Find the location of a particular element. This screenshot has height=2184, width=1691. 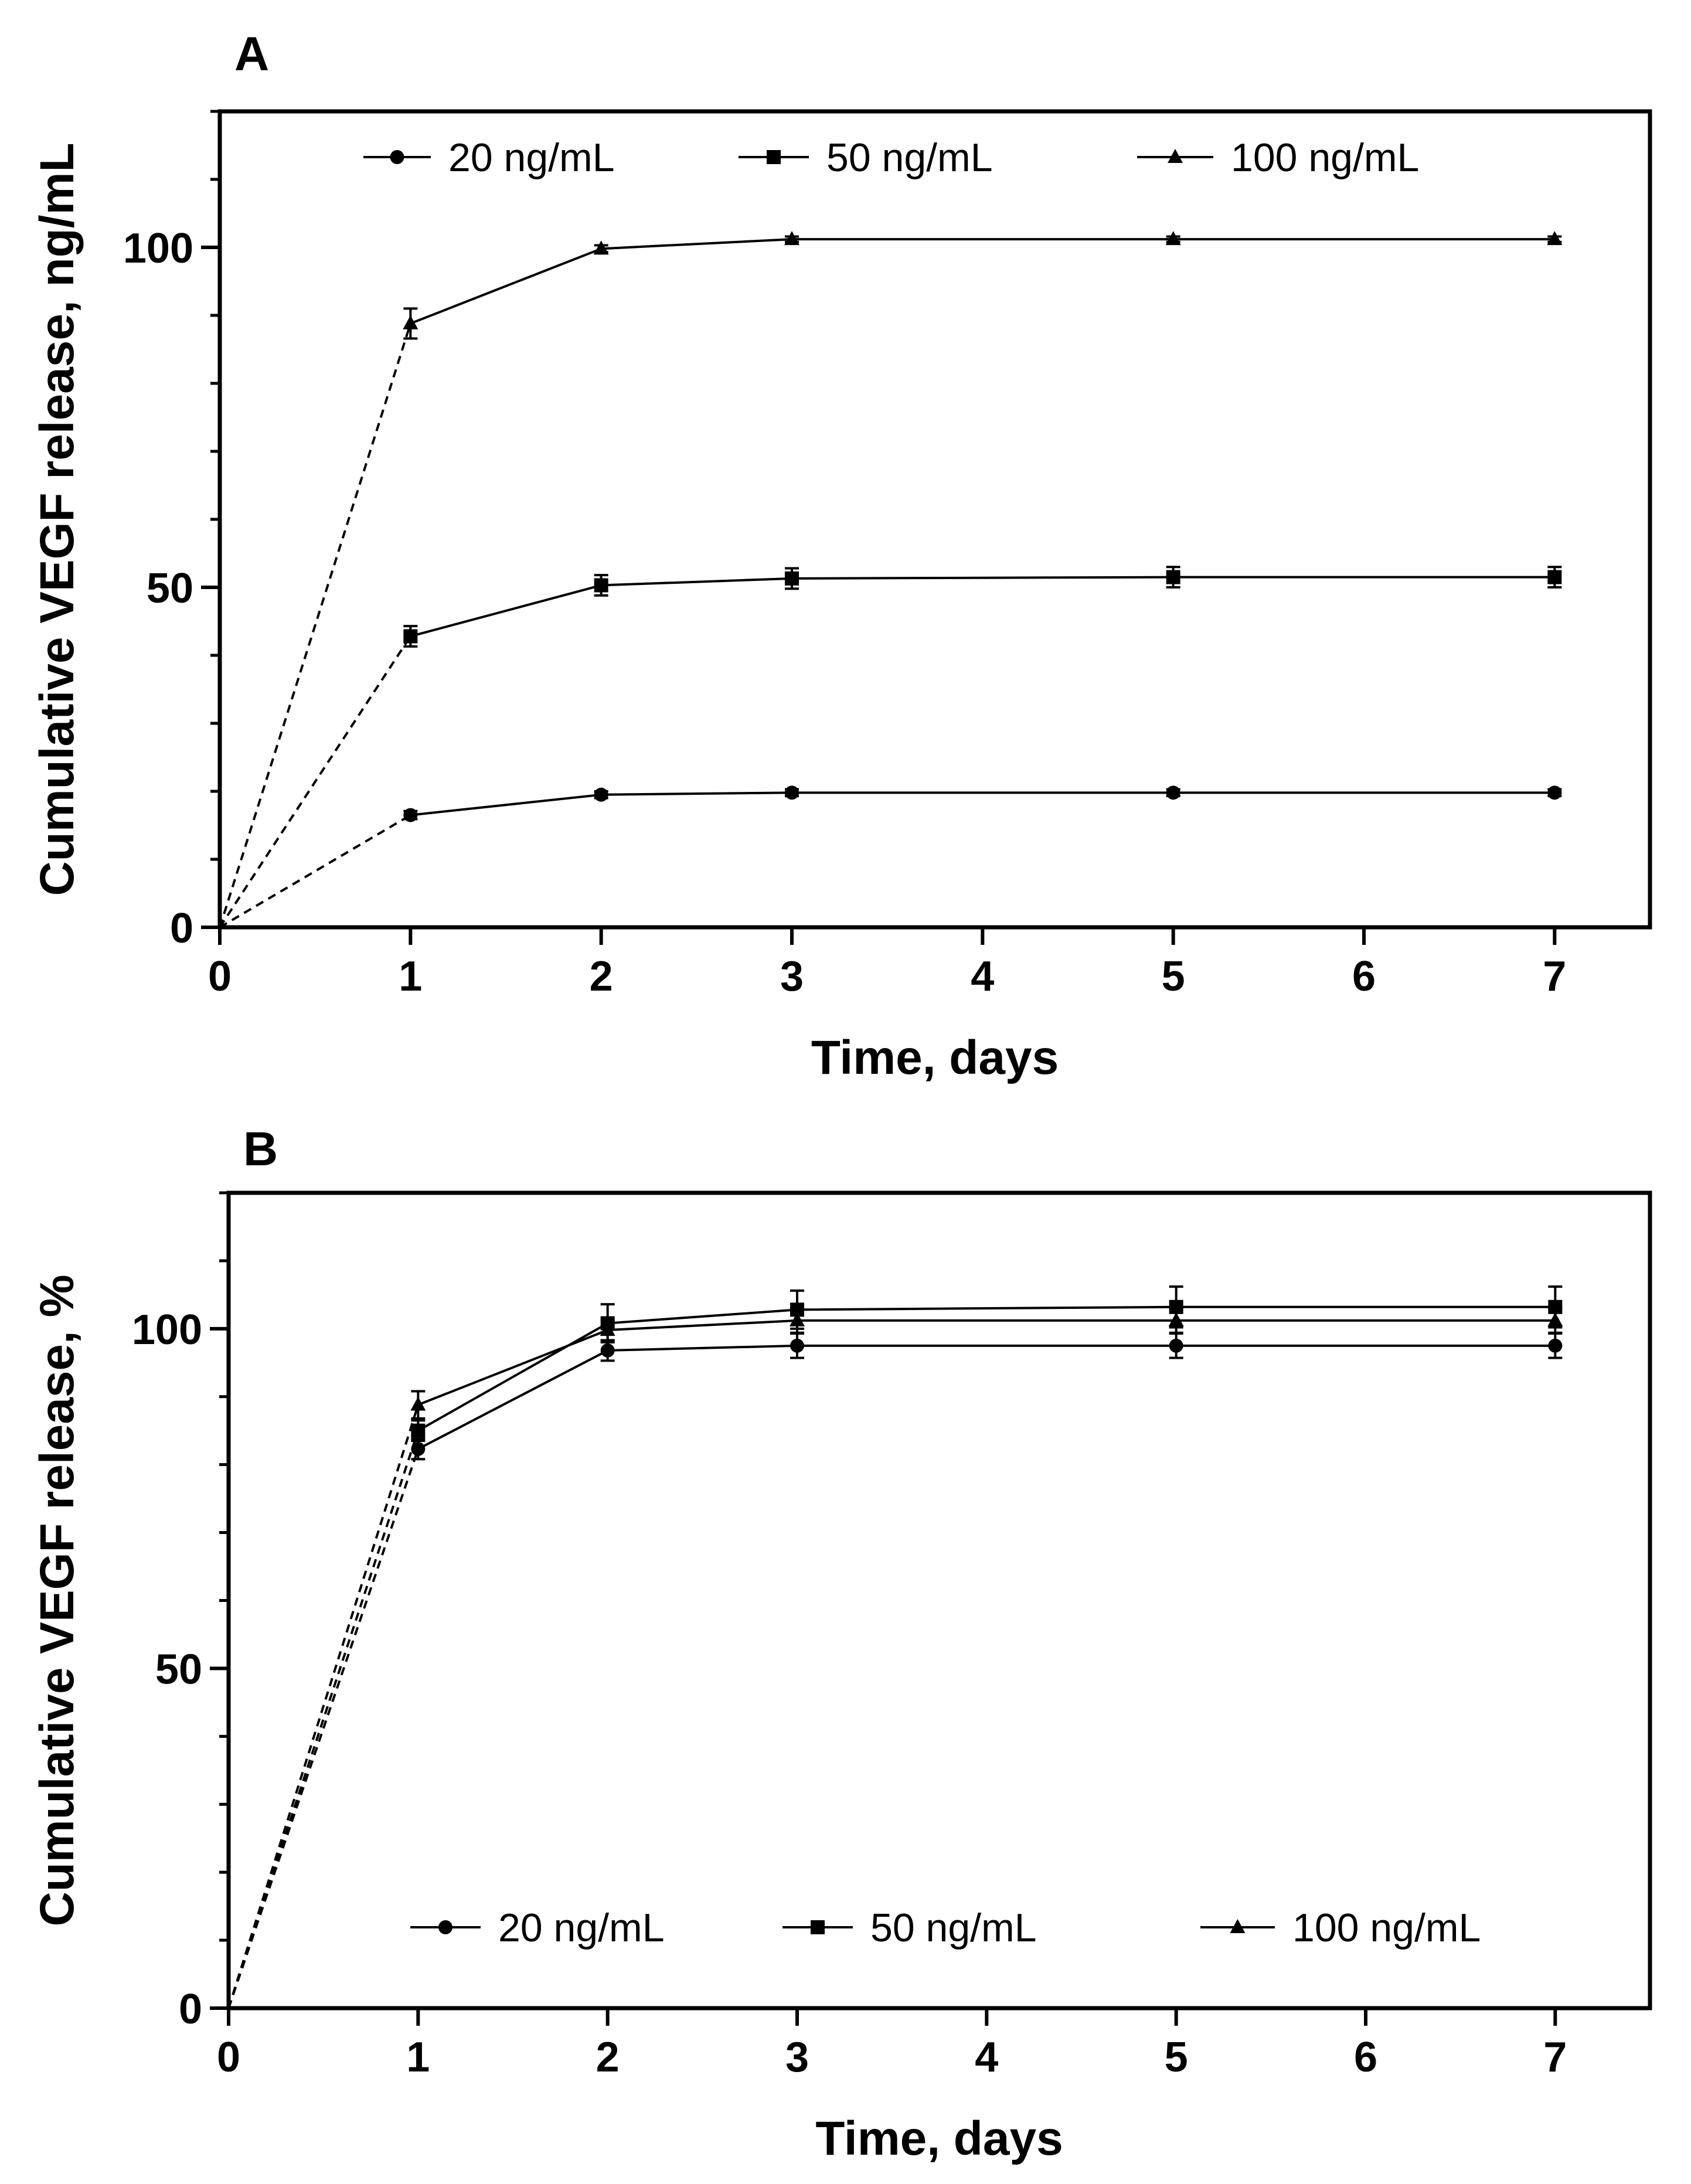

series-20-ng-ml is located at coordinates (890, 856).